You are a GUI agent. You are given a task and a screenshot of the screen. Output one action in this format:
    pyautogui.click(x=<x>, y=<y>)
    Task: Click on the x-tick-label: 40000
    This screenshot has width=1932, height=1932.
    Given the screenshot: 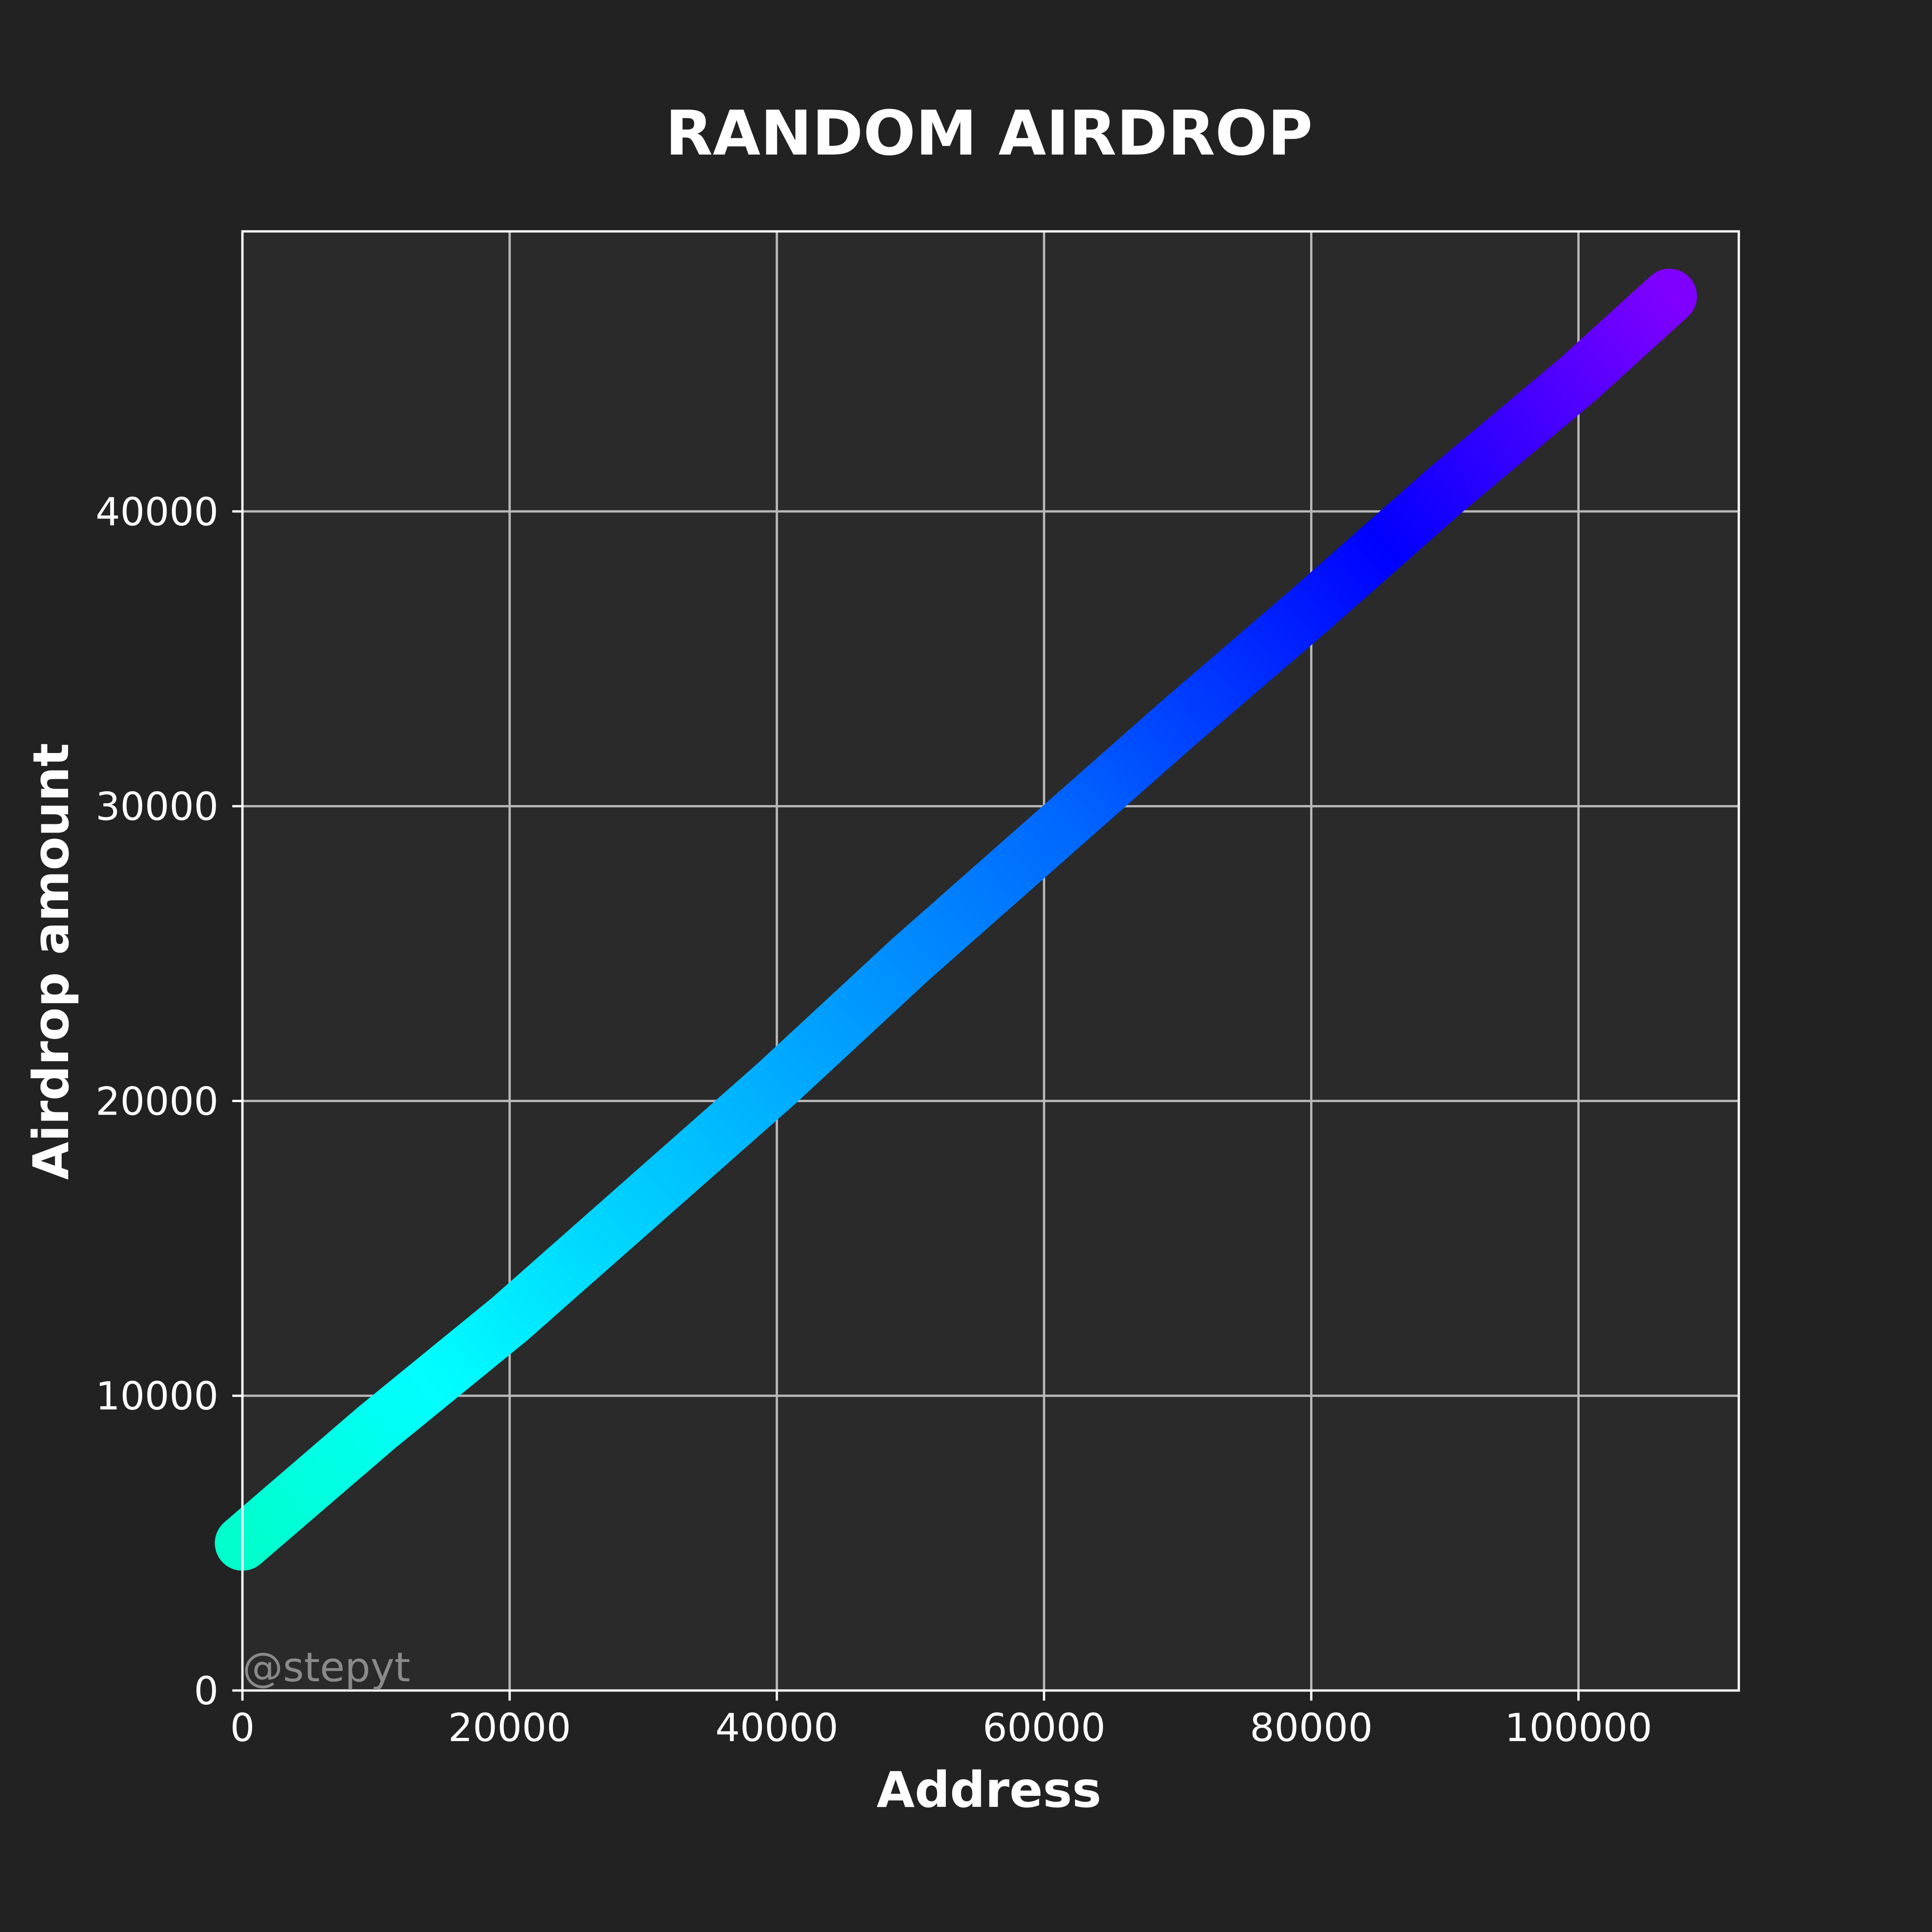 What is the action you would take?
    pyautogui.click(x=776, y=1727)
    